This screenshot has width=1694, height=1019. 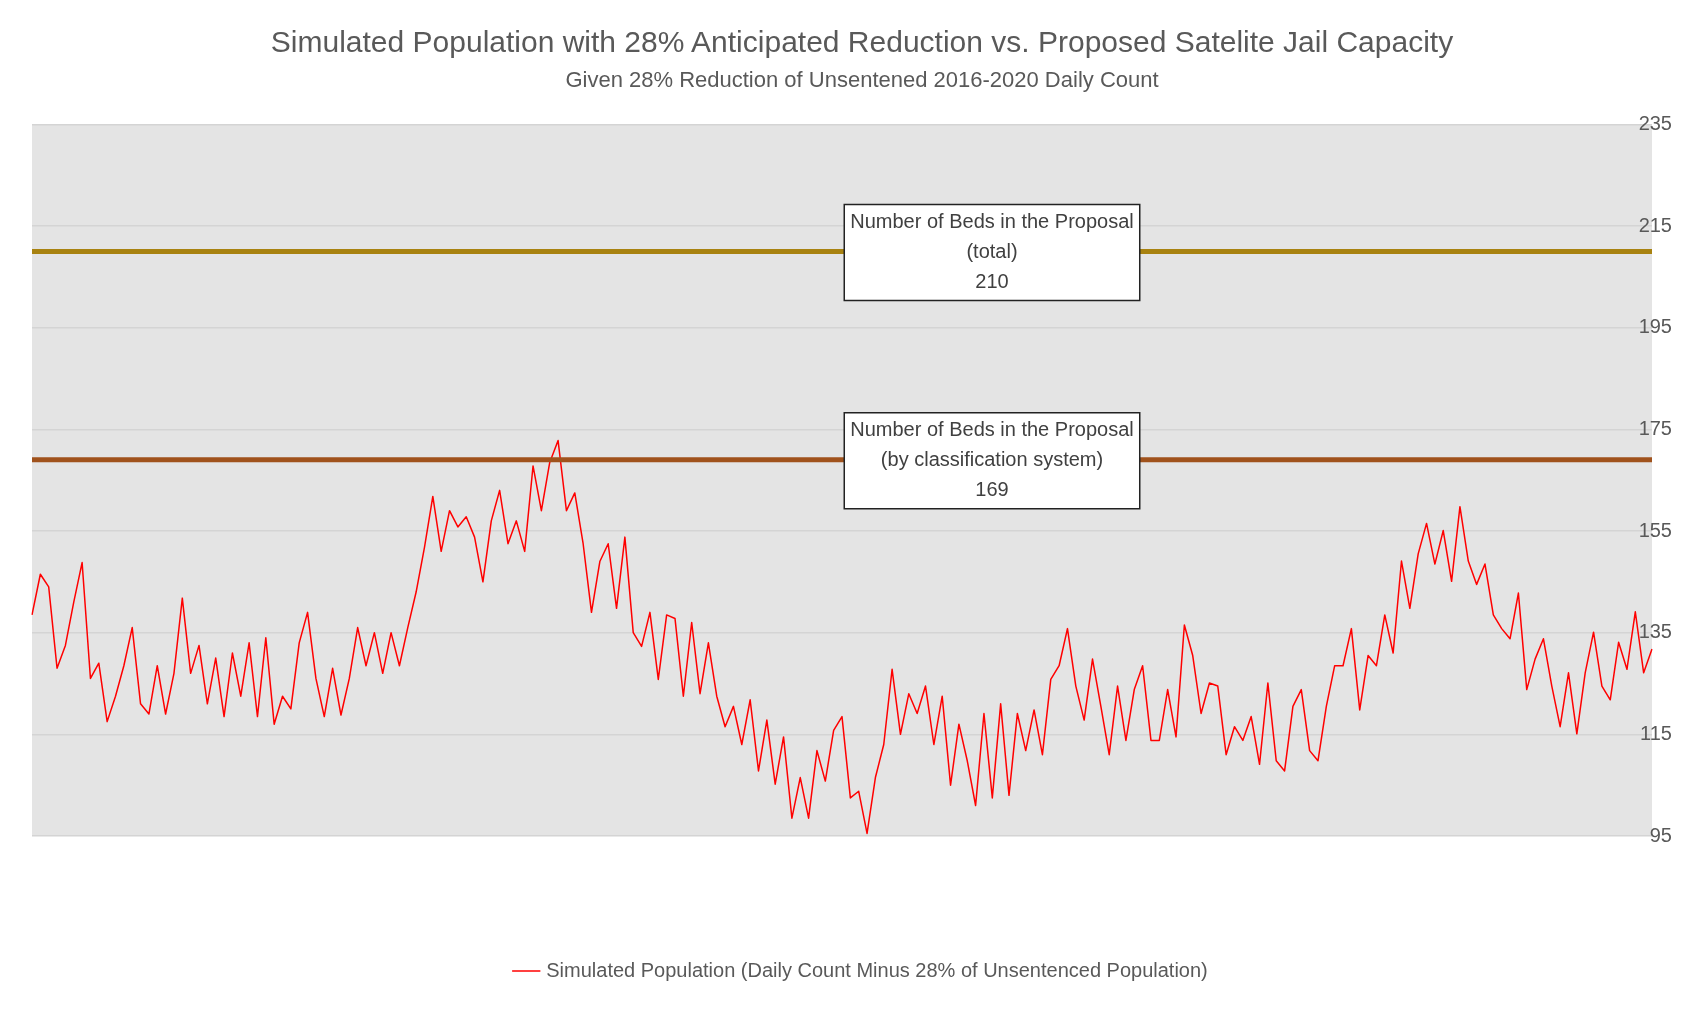 I want to click on ref-line-label: Number of Beds in the Proposal (by classification system) 169, so click(x=992, y=459).